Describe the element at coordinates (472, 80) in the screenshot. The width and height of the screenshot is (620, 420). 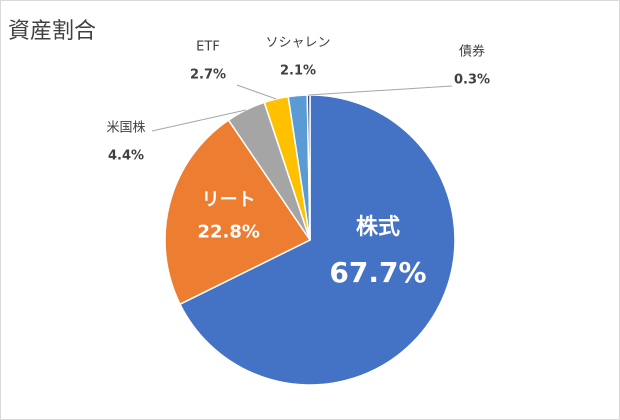
I see `value-label: 0.3%` at that location.